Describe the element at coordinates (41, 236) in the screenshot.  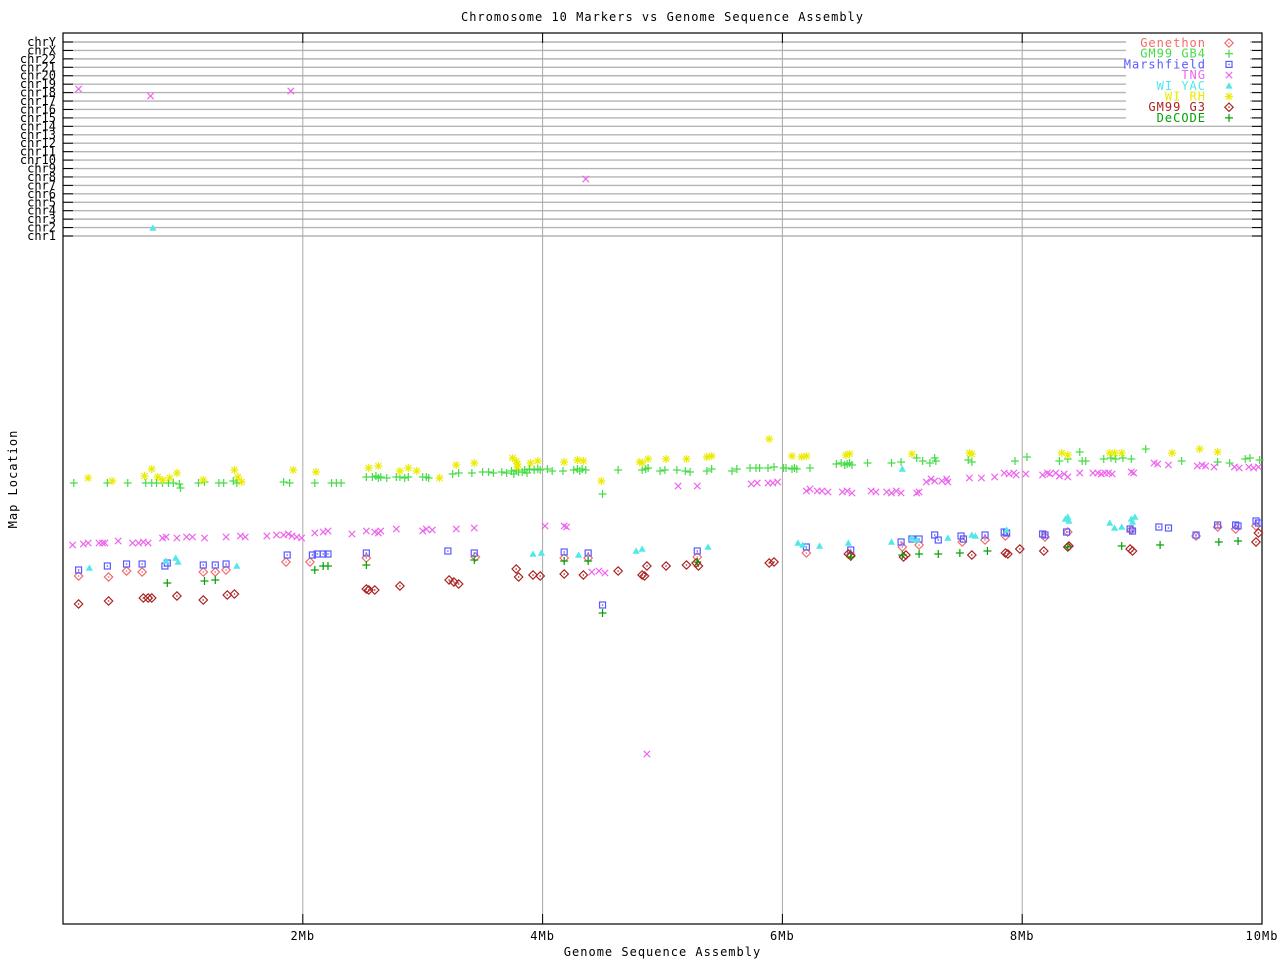
I see `y-tick-label: chr1` at that location.